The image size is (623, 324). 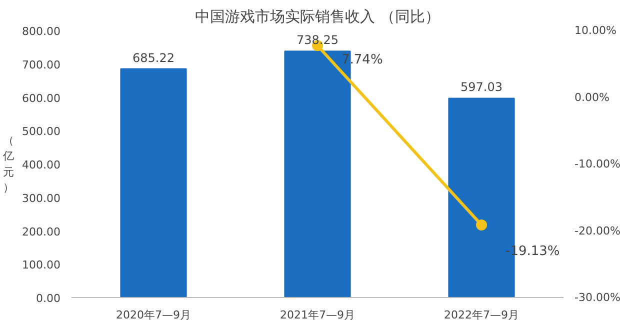 What do you see at coordinates (592, 97) in the screenshot?
I see `y2-tick-label: 0.00%` at bounding box center [592, 97].